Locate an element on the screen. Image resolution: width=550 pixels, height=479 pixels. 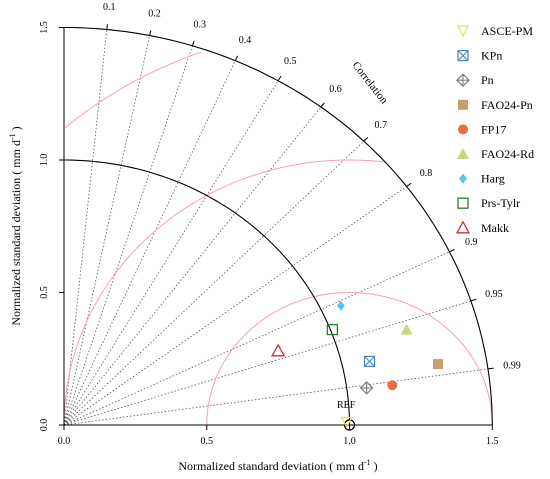
legend-item-fp17: FP17 is located at coordinates (482, 129).